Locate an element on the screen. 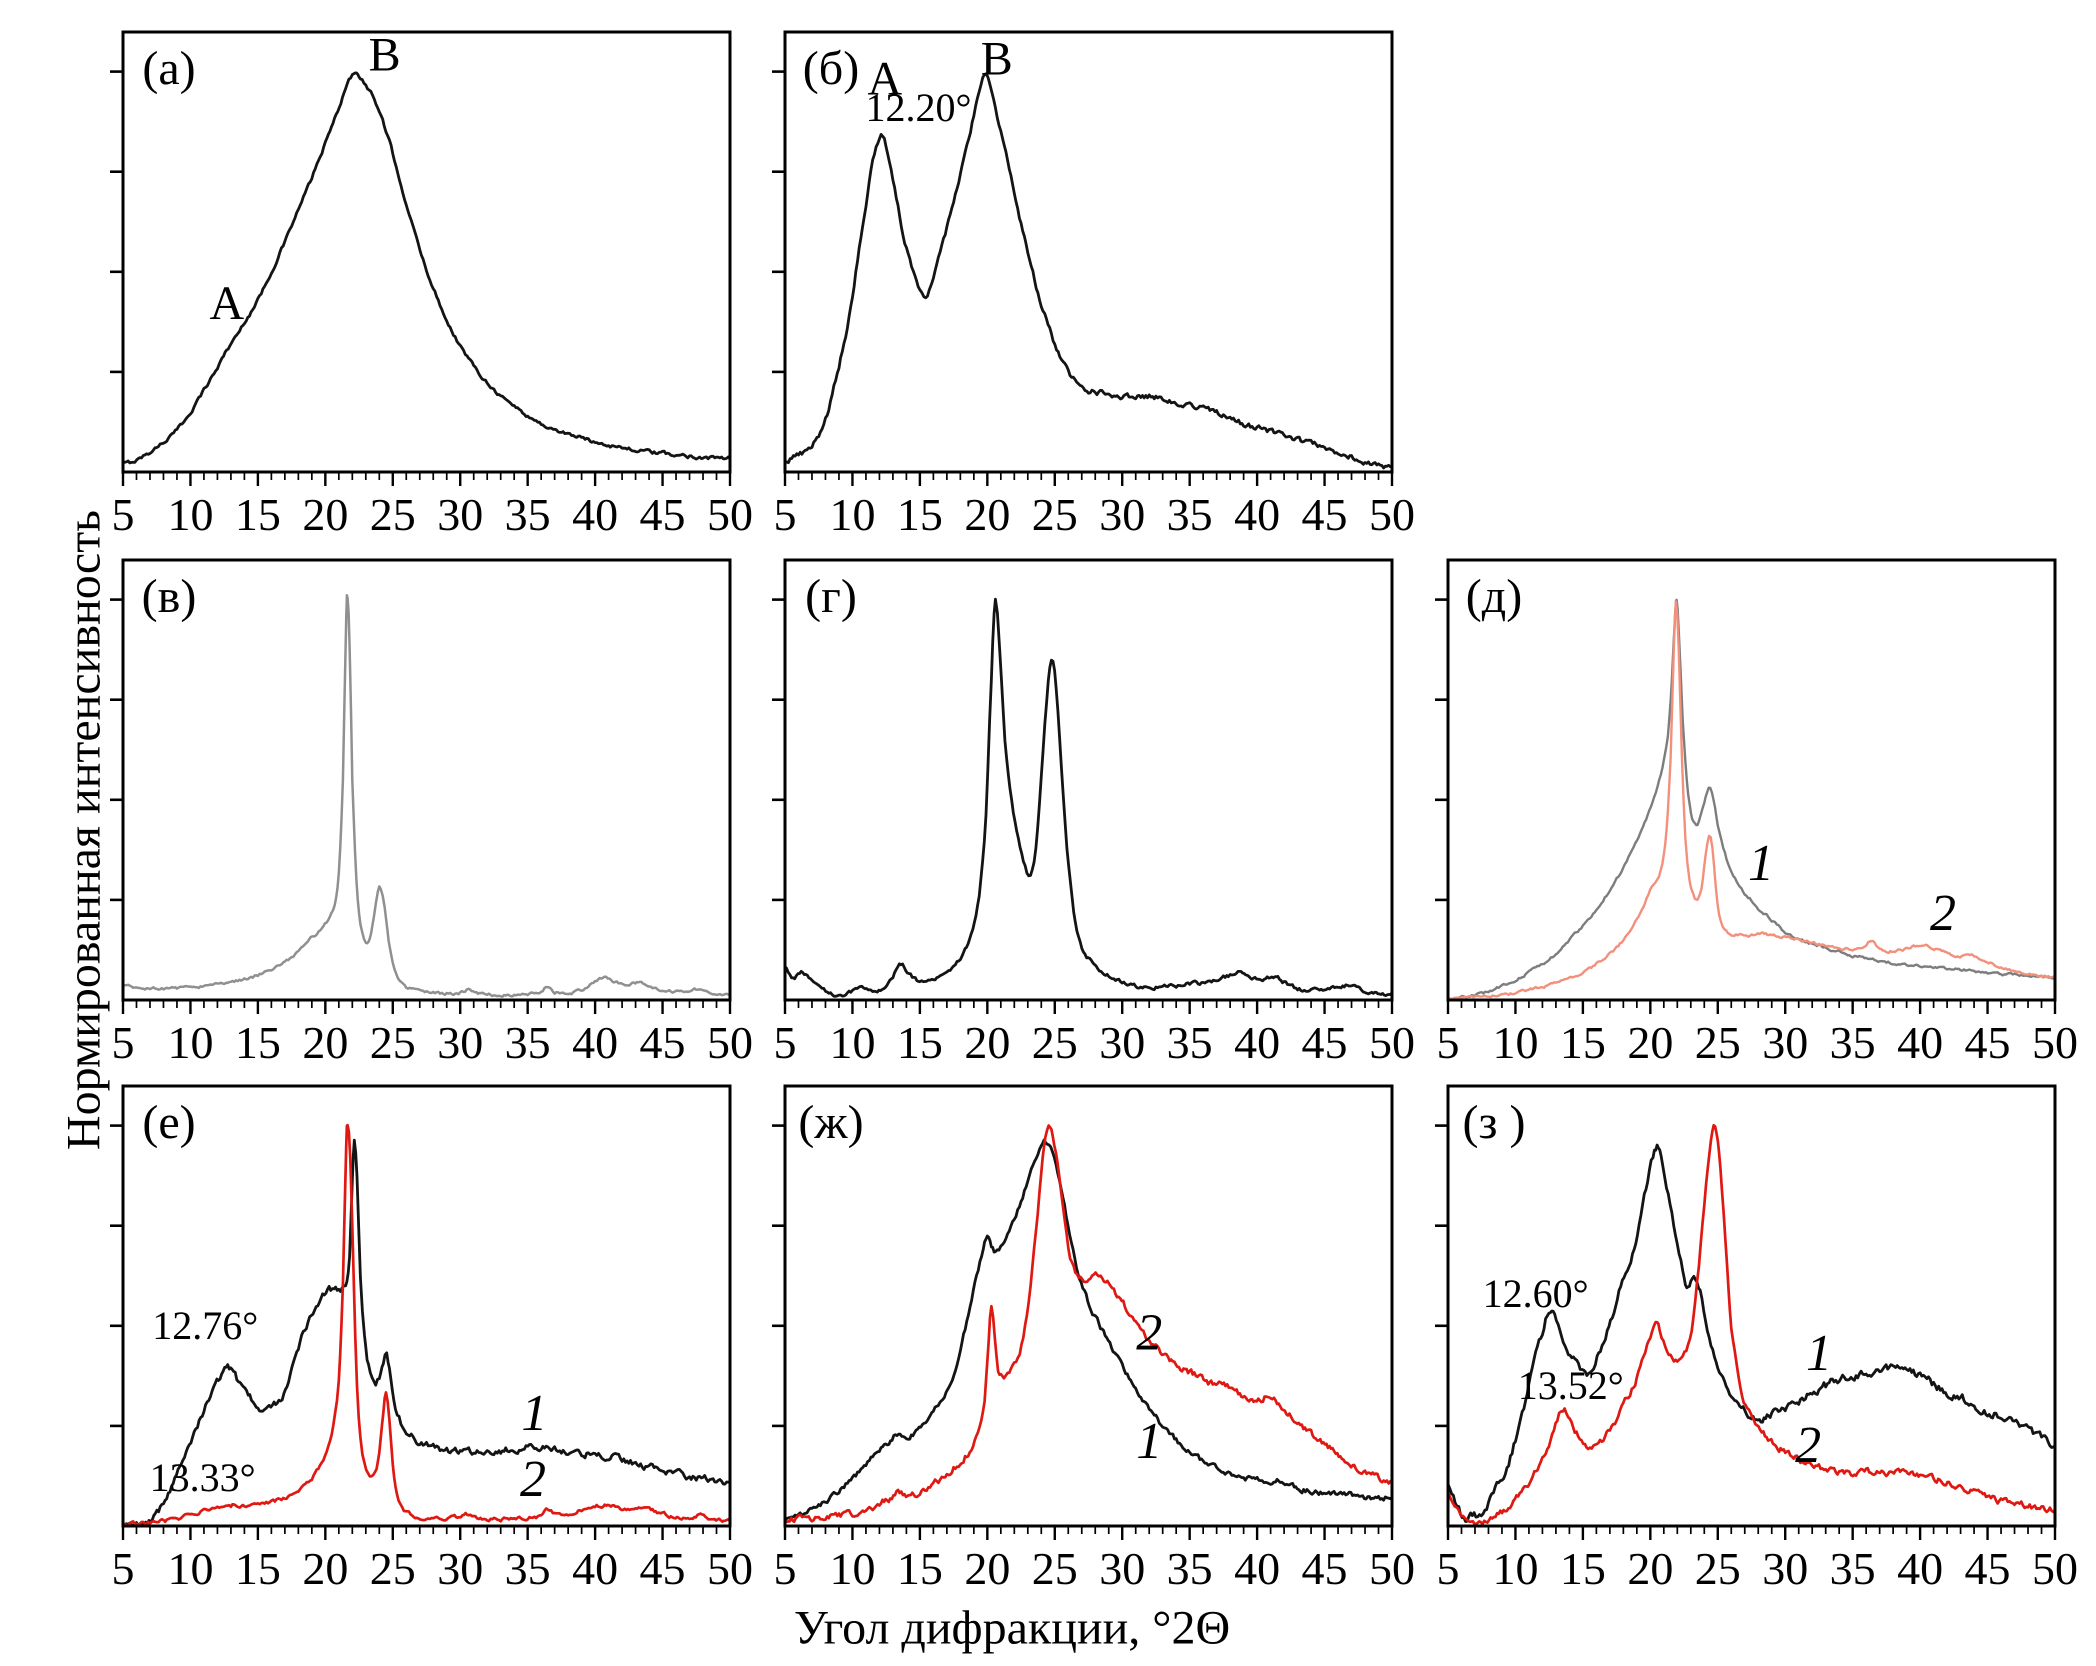 This screenshot has height=1666, width=2096. series-label-zh-1: 1 is located at coordinates (1149, 1441).